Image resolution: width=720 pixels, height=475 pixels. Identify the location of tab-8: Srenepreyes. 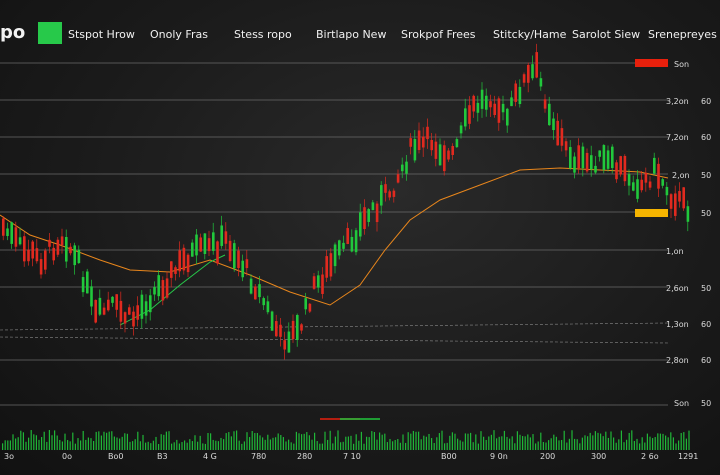
(682, 34).